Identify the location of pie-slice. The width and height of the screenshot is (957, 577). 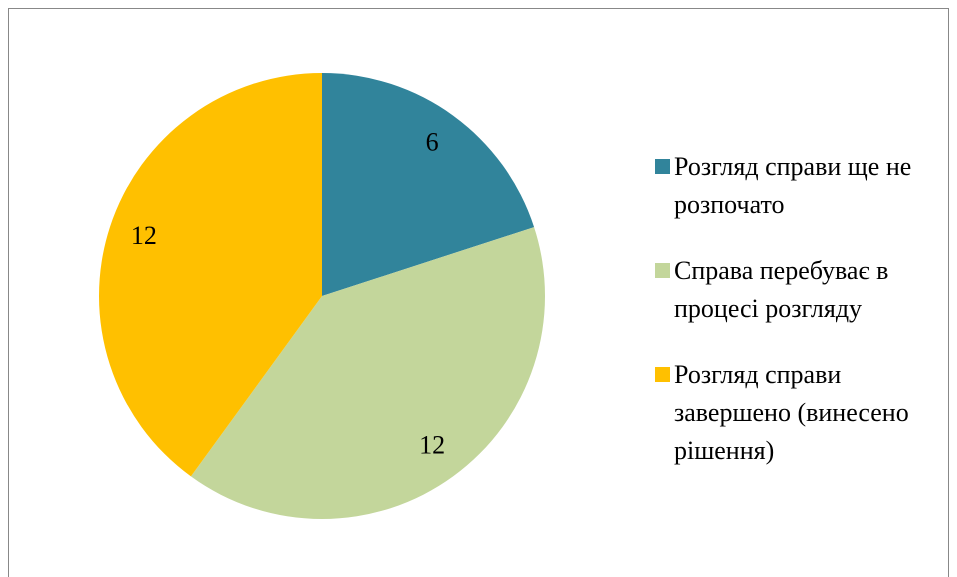
(428, 184).